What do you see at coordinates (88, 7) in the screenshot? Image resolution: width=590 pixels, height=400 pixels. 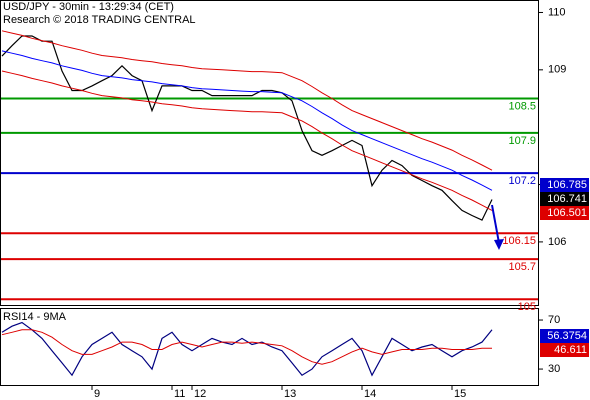 I see `chart-title: USD/JPY - 30min - 13:29:34 (CET)` at bounding box center [88, 7].